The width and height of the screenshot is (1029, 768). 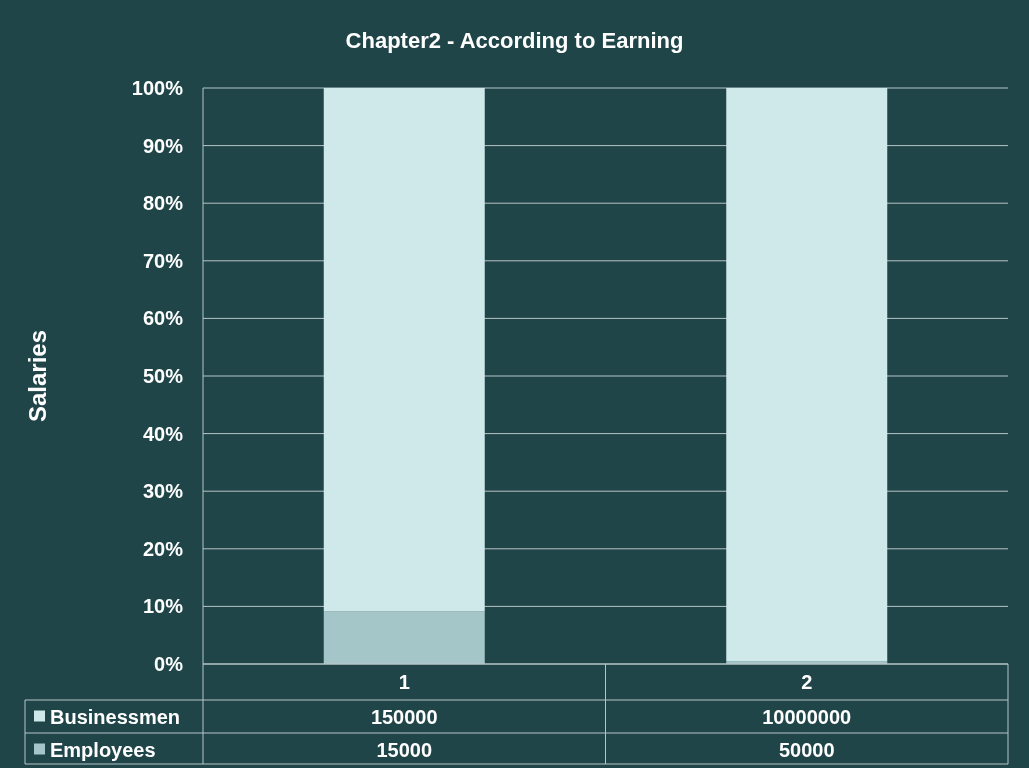 I want to click on text: 50000, so click(x=806, y=749).